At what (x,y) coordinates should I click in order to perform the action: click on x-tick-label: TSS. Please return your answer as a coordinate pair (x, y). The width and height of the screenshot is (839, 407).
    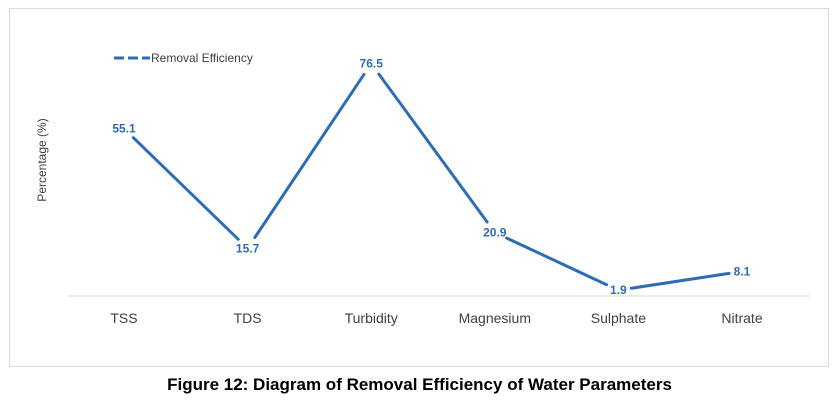
    Looking at the image, I should click on (123, 318).